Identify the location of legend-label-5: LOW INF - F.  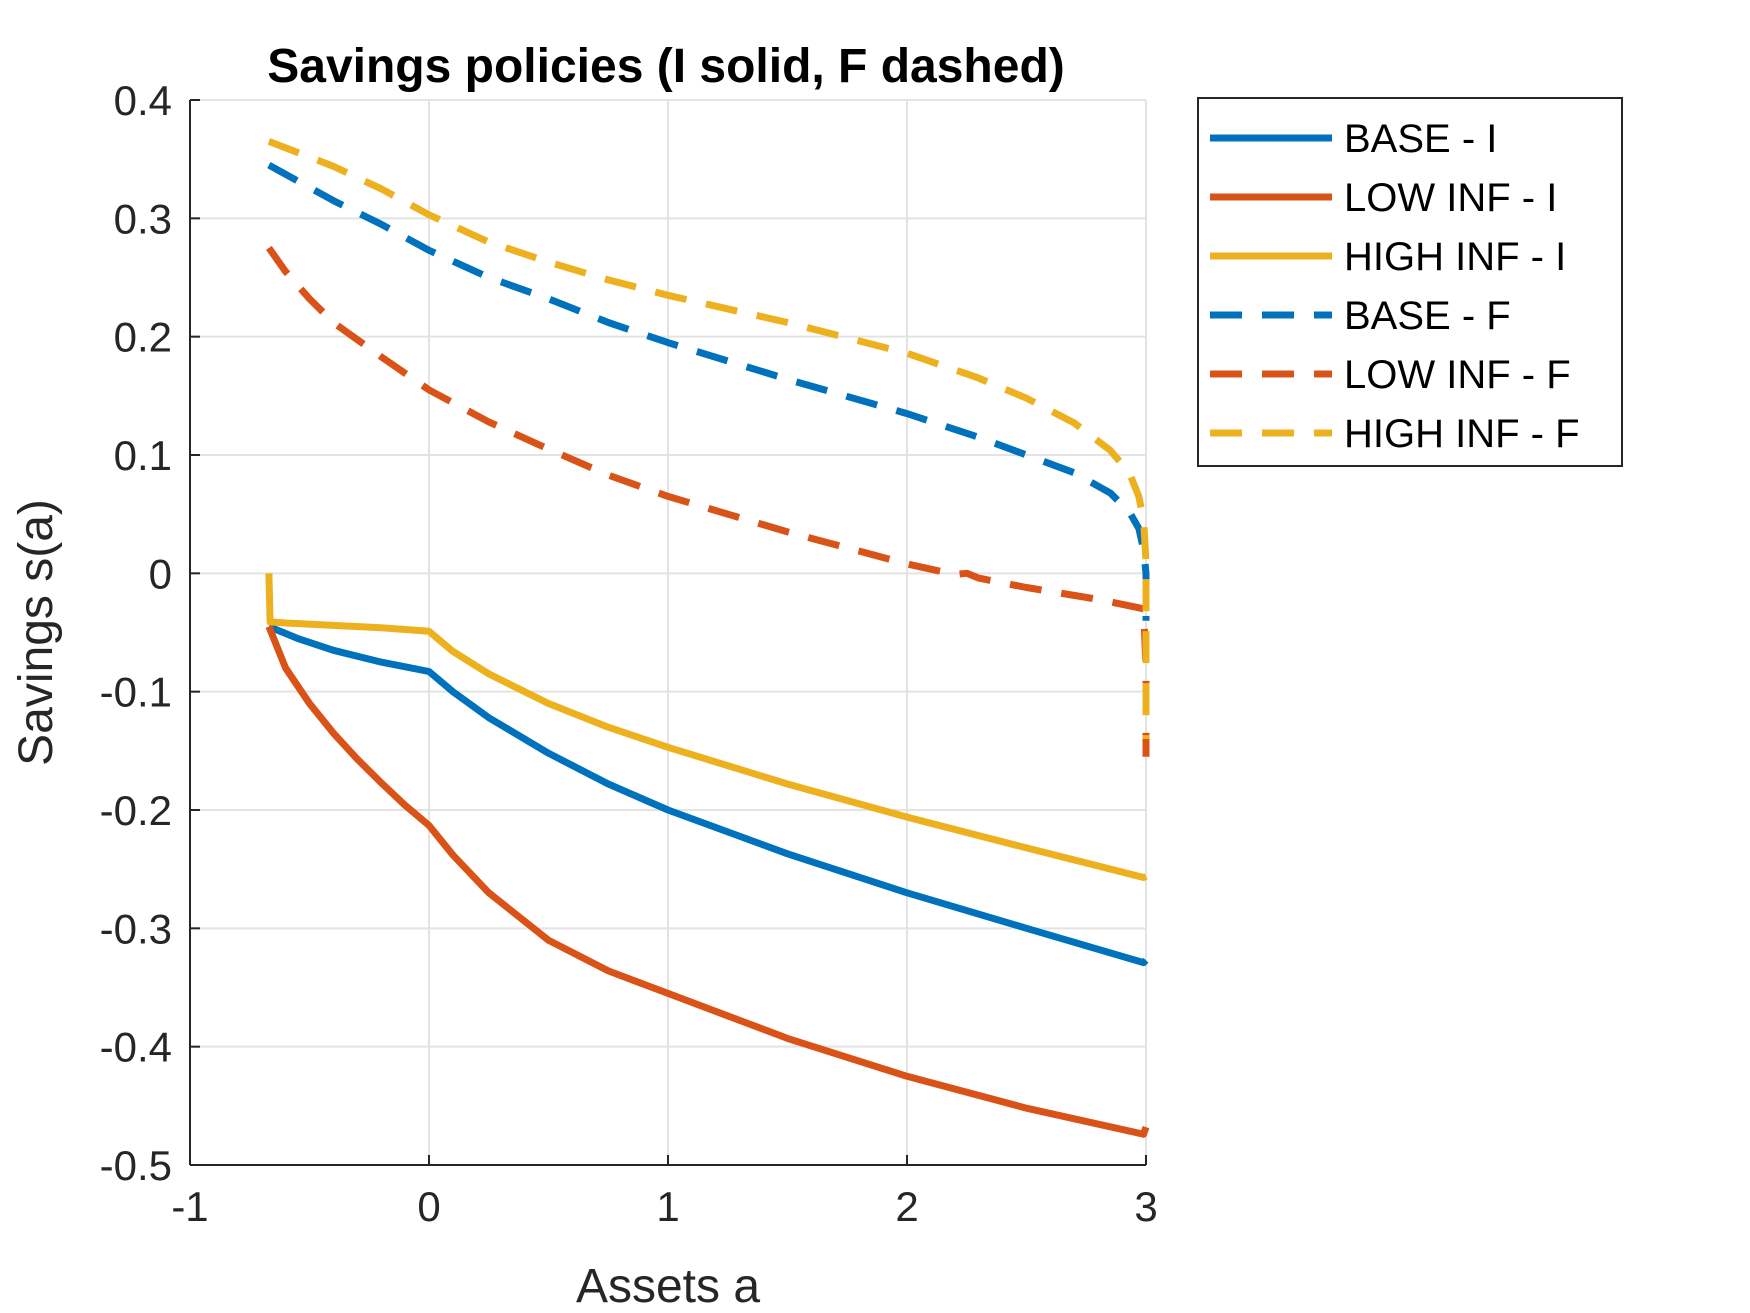
(1457, 375).